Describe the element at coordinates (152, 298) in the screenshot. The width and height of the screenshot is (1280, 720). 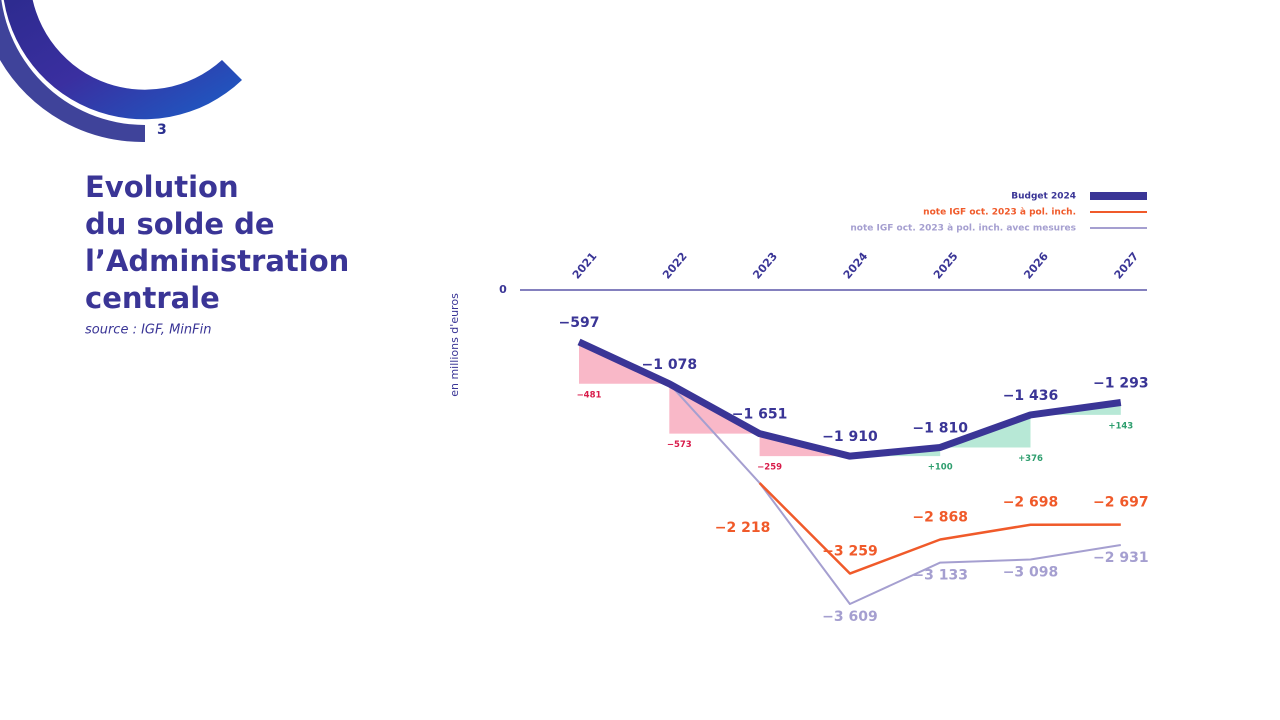
I see `title: centrale` at that location.